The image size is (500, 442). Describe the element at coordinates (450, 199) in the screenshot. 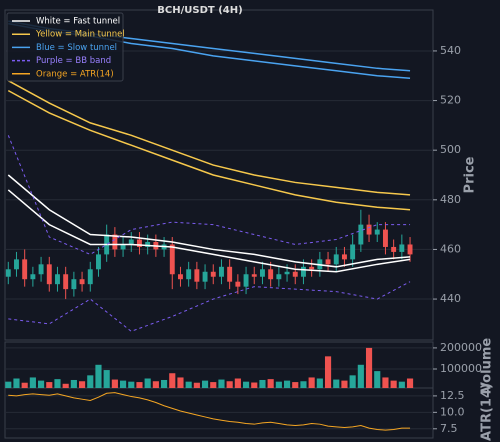

I see `y-tick-label: 480` at that location.